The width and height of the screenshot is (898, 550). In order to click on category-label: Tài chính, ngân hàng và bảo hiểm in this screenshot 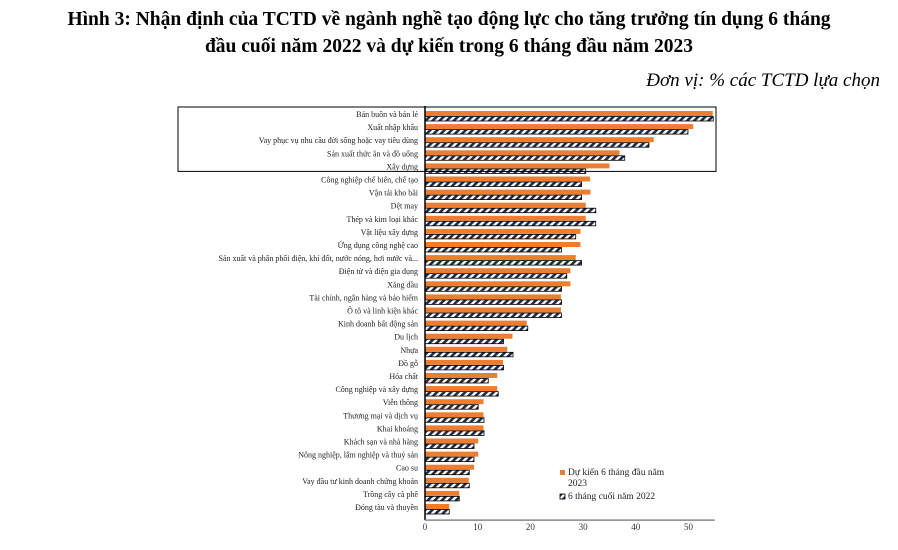, I will do `click(363, 297)`.